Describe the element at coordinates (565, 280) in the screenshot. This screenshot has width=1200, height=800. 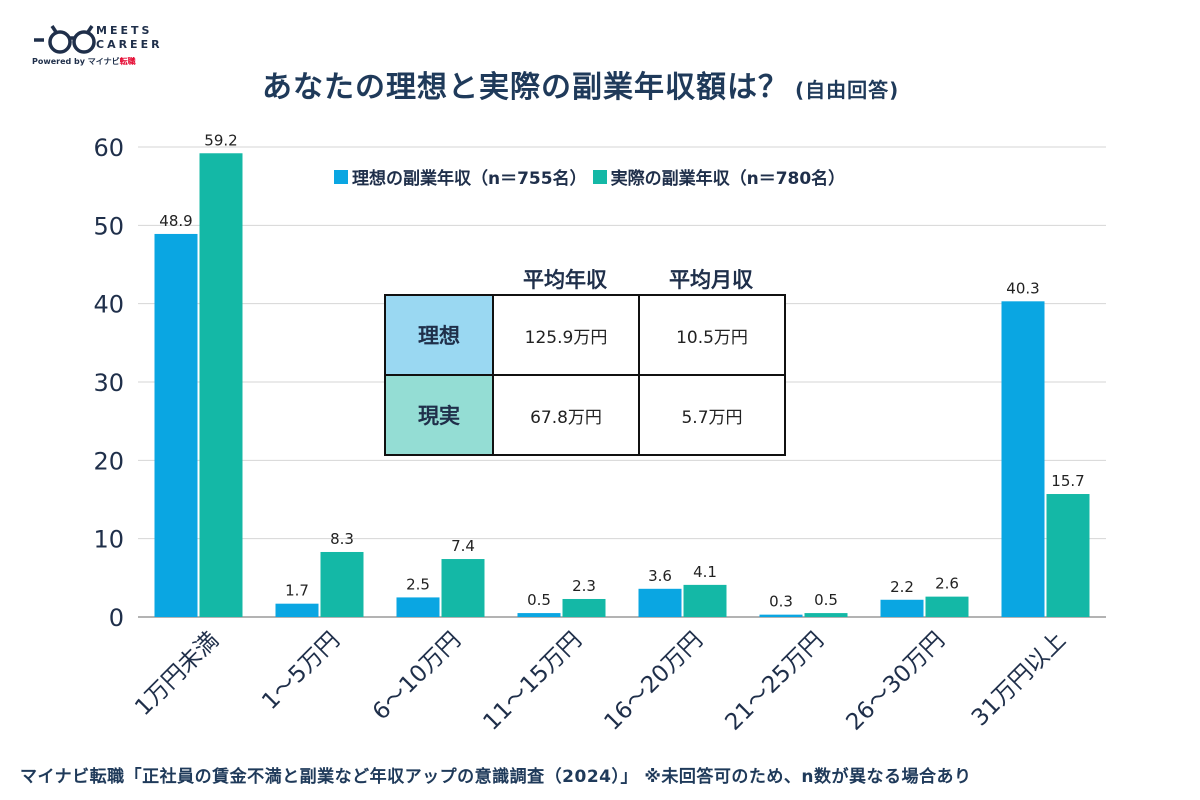
I see `table-header-annual: 平均年収` at that location.